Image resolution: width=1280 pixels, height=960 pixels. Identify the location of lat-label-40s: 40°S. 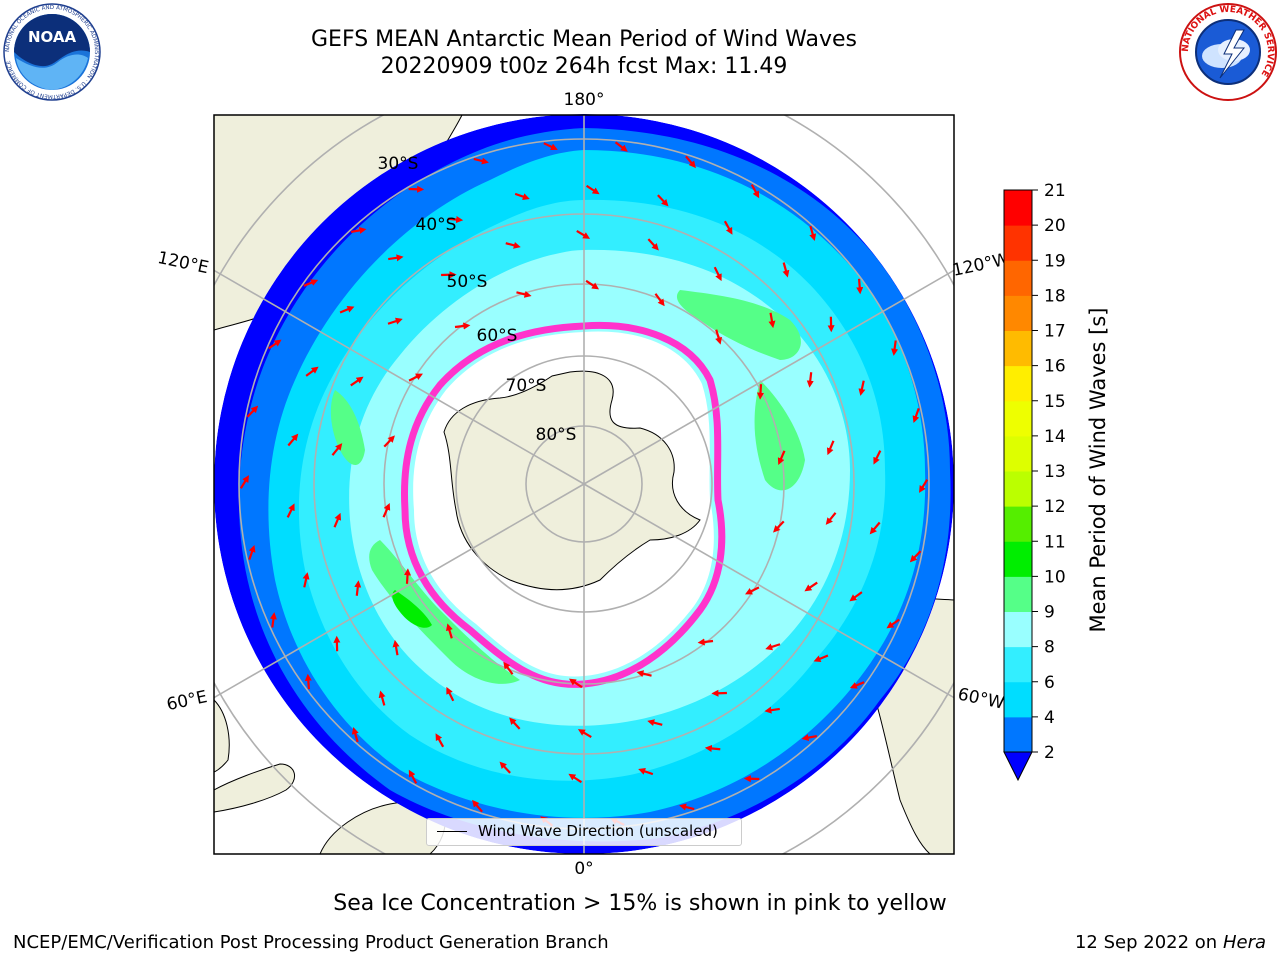
(436, 225).